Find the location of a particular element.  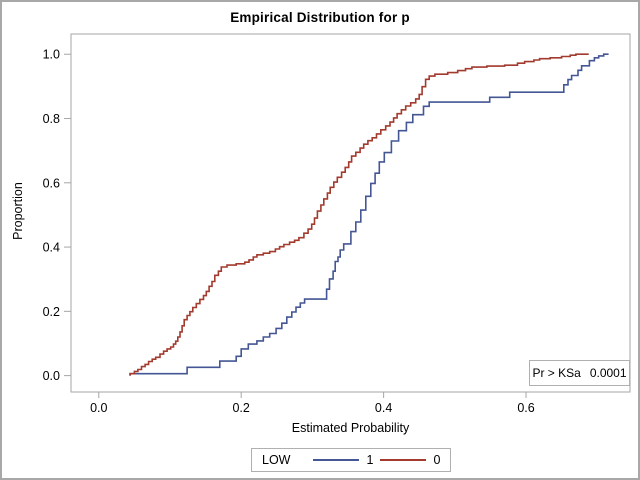

y-tick-label: 0.6 is located at coordinates (51, 183).